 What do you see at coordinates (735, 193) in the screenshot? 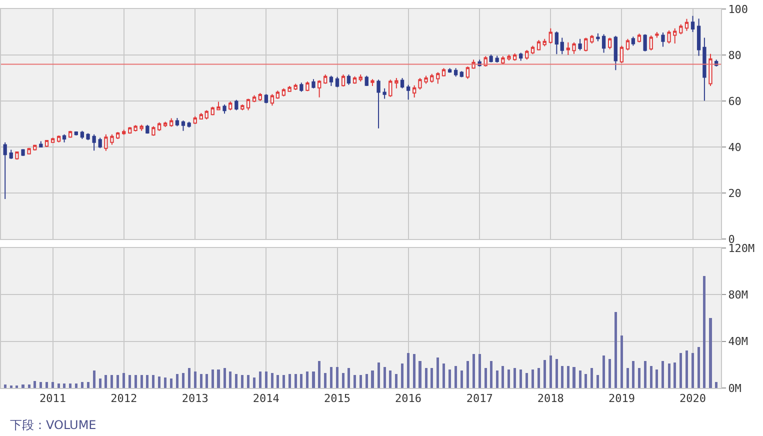
I see `y-tick-label: 20` at bounding box center [735, 193].